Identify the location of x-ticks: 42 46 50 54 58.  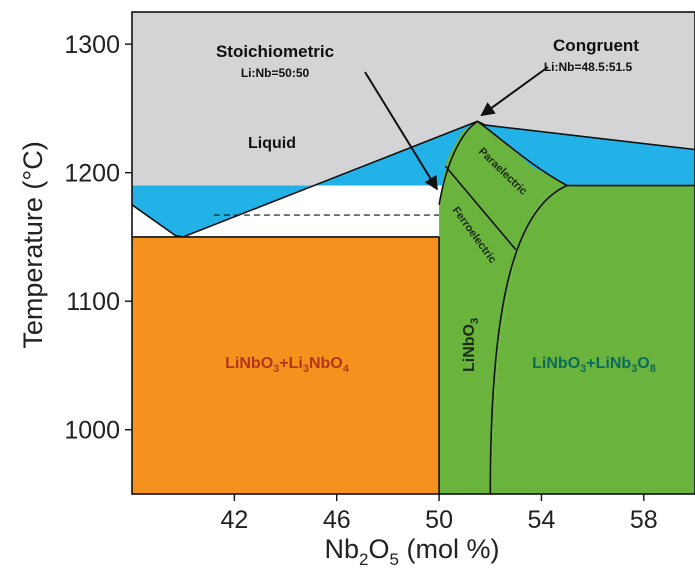
(439, 514).